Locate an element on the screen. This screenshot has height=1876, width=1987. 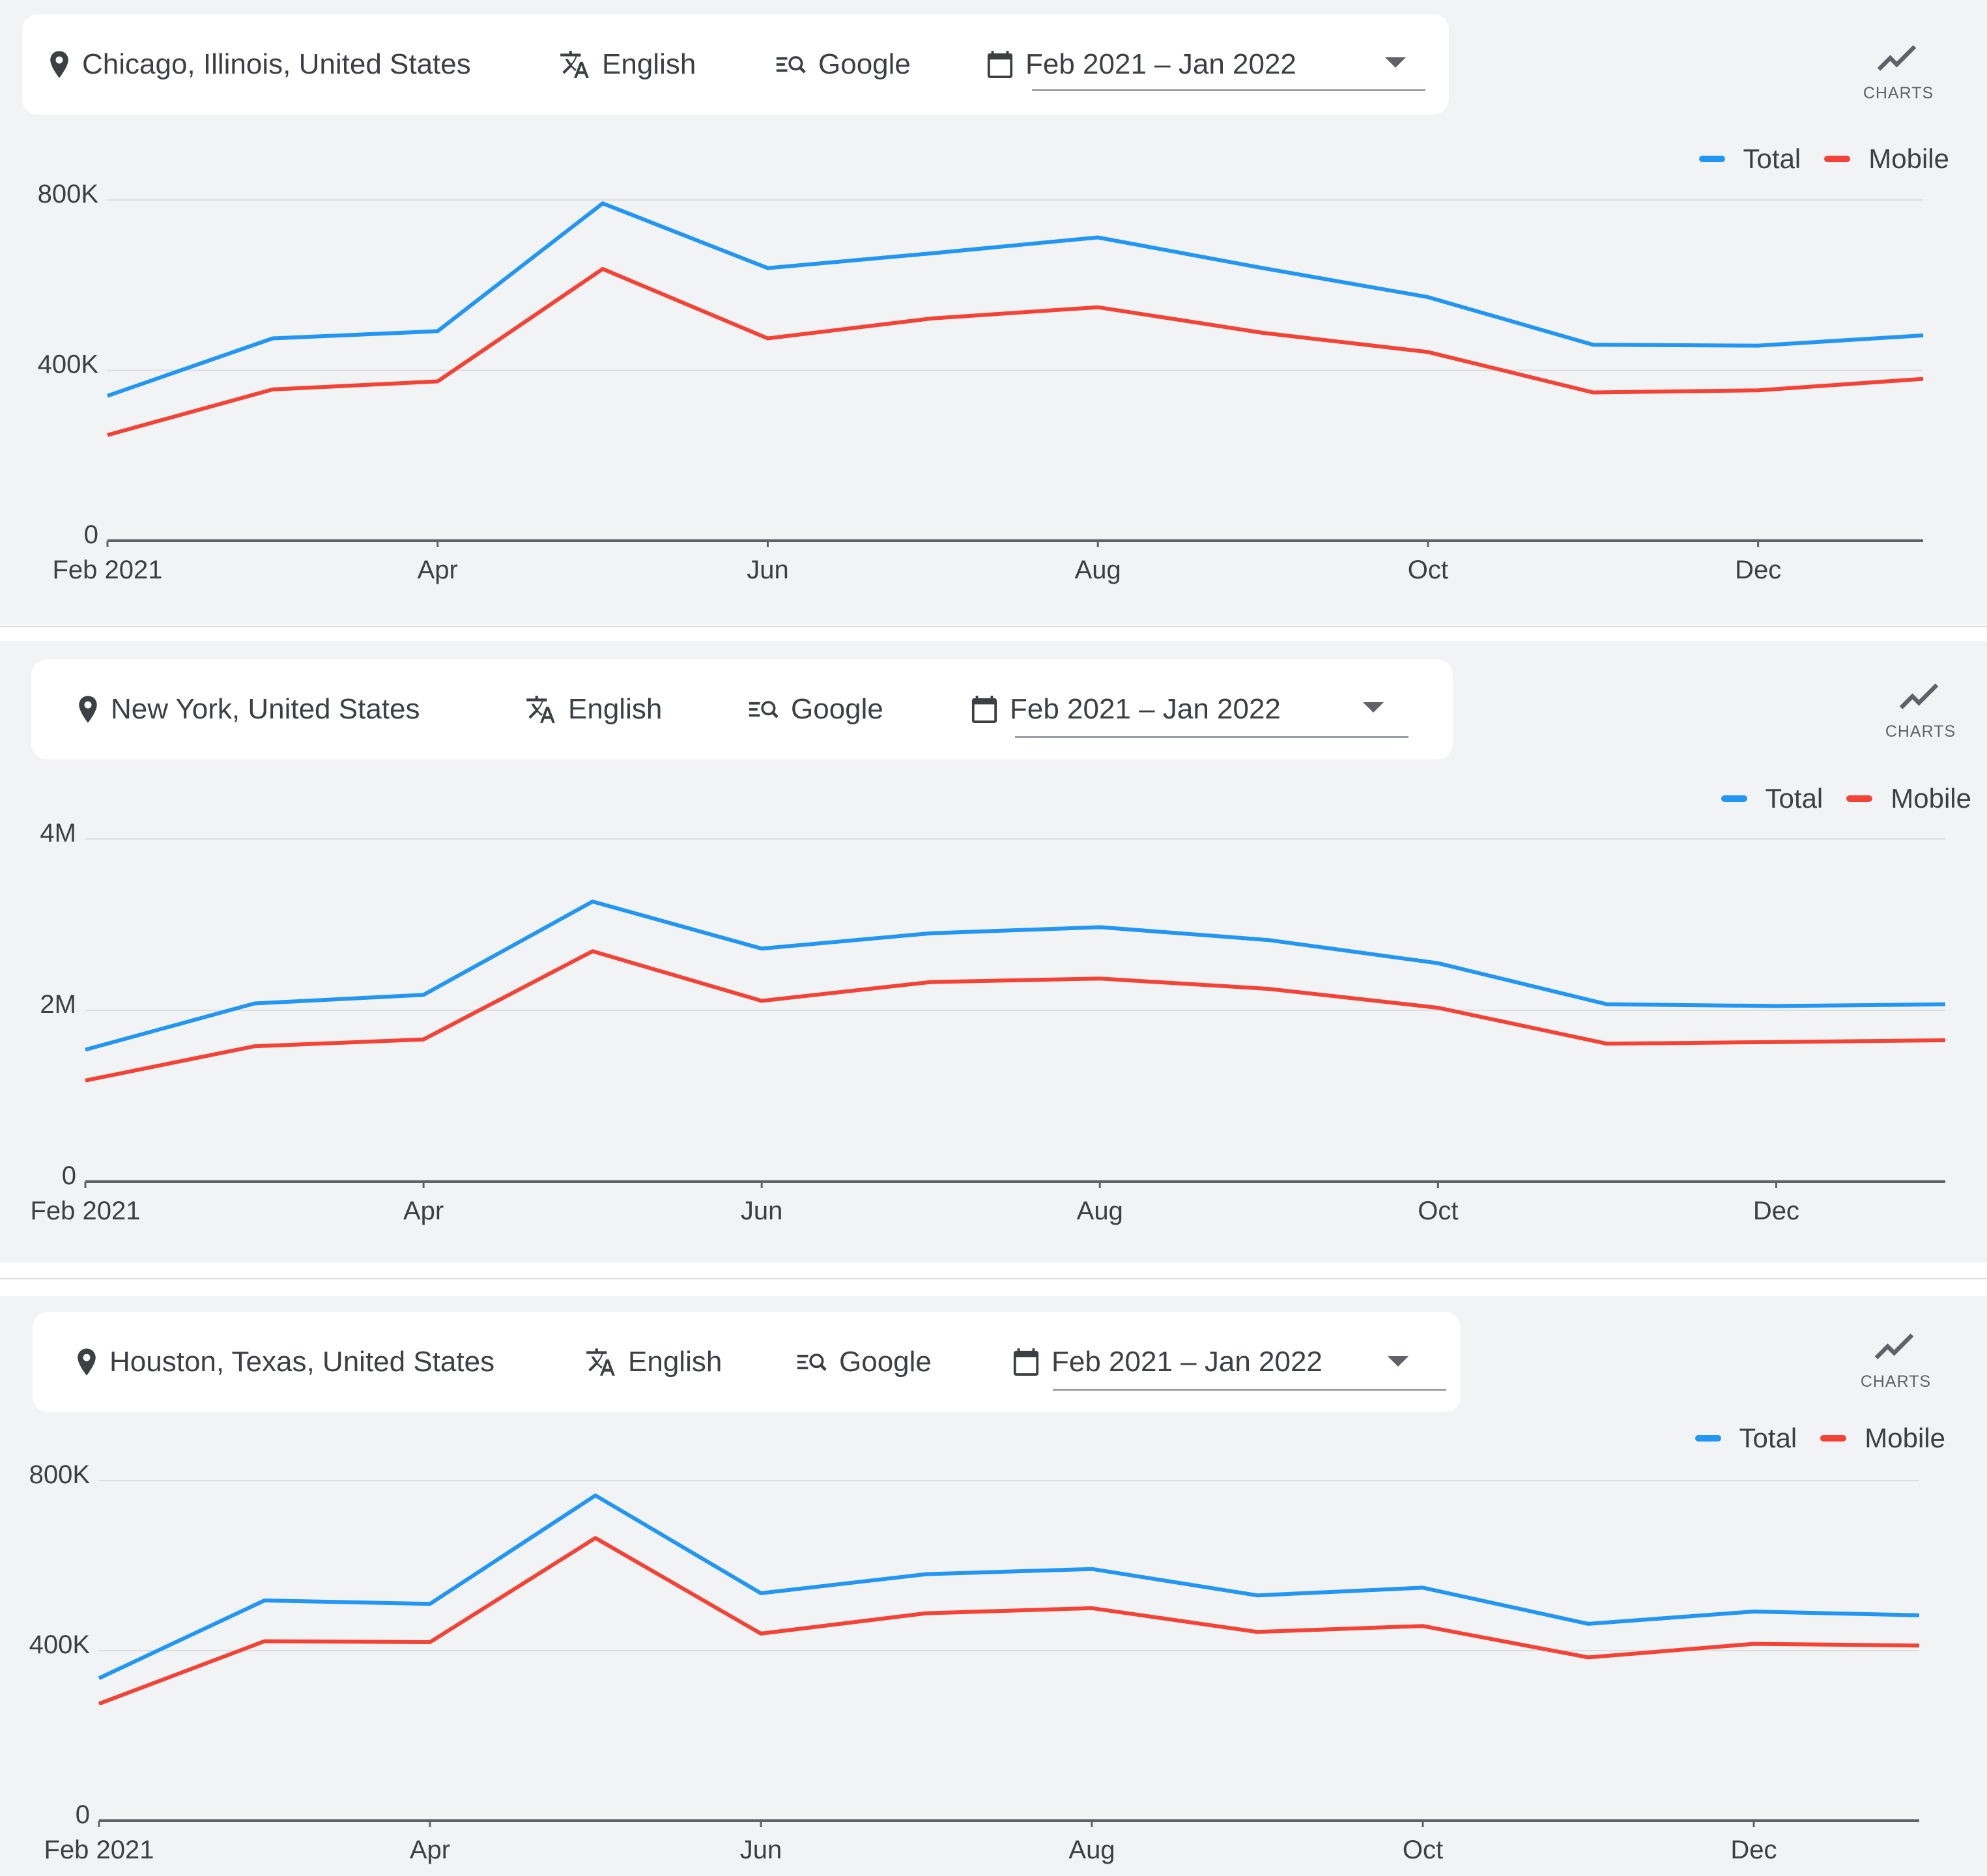
y-tick-label: 4M is located at coordinates (58, 833).